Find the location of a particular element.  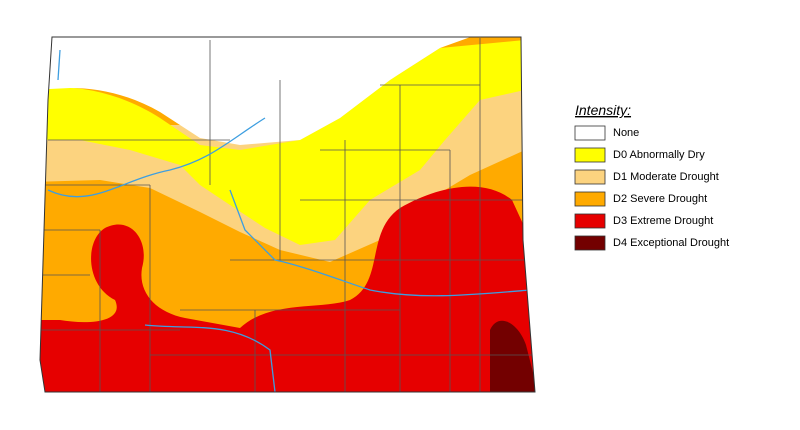

legend-label: D3 Extreme Drought is located at coordinates (663, 221).